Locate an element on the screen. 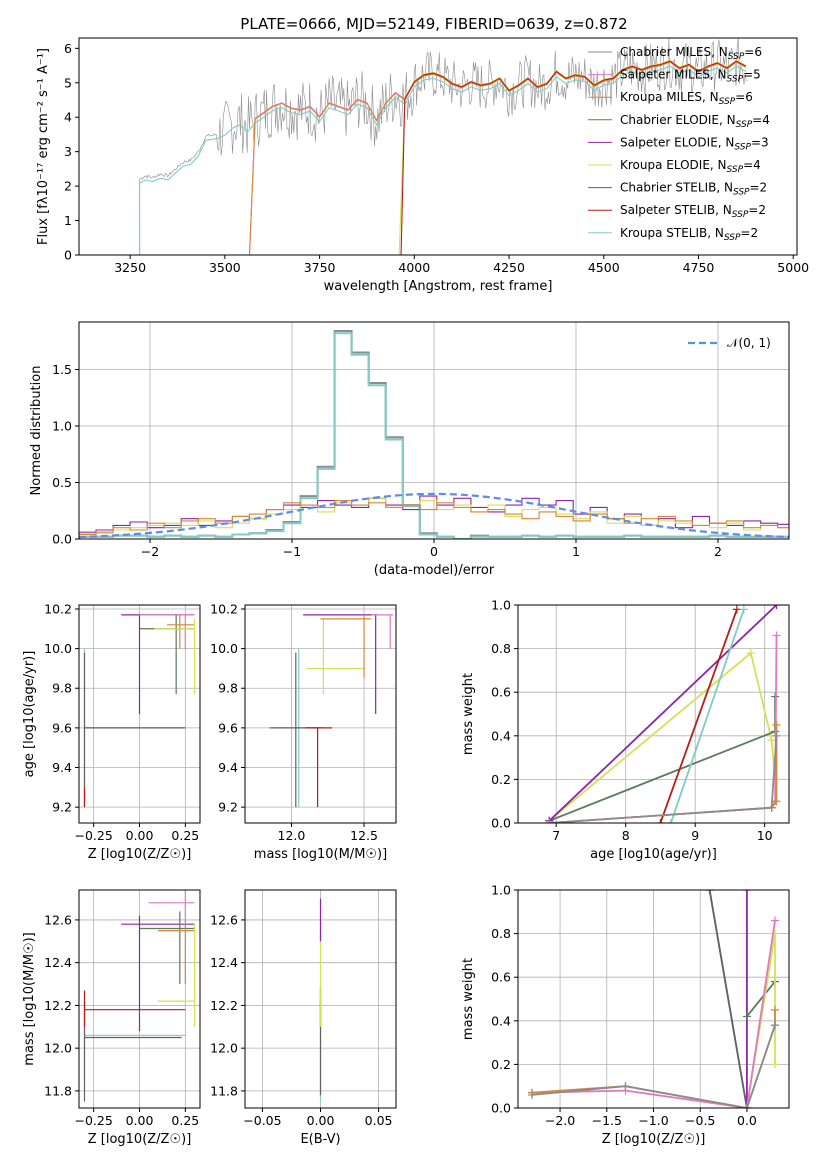 The width and height of the screenshot is (819, 1170). x-axis-label: E(B-V) is located at coordinates (320, 1139).